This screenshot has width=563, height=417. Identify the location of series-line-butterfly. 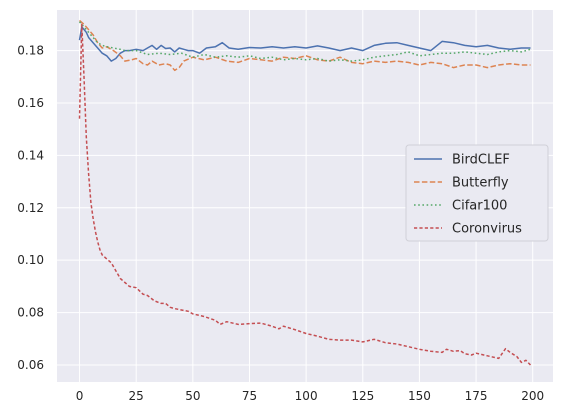
(305, 45).